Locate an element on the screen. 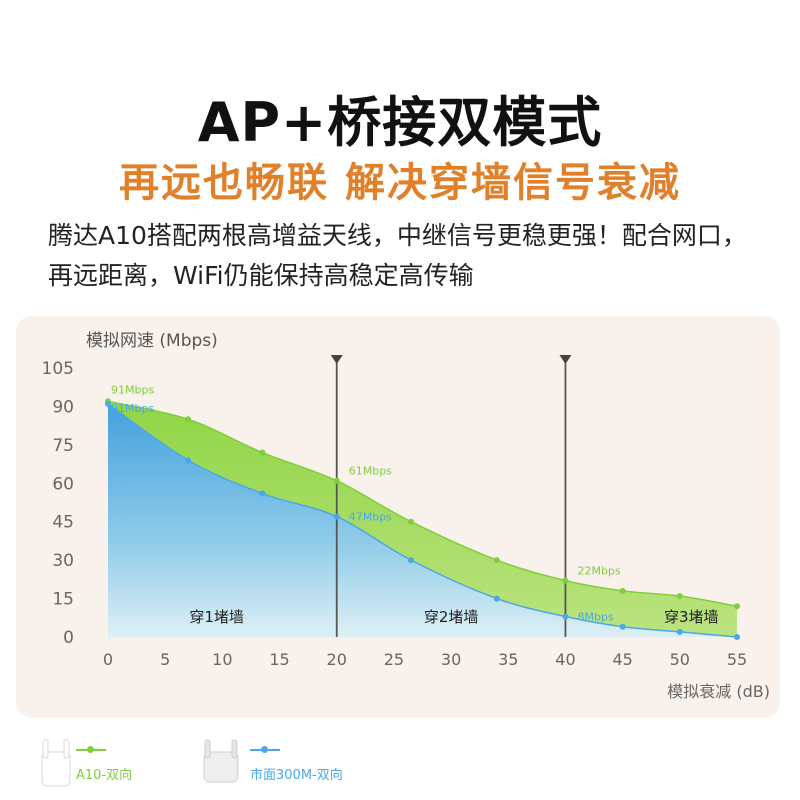  region-label: 穿2堵墙 is located at coordinates (451, 617).